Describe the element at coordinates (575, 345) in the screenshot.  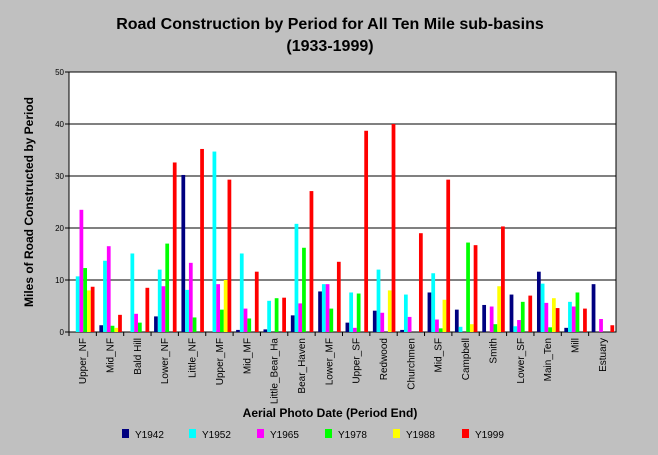
I see `x-category-label: Mill` at that location.